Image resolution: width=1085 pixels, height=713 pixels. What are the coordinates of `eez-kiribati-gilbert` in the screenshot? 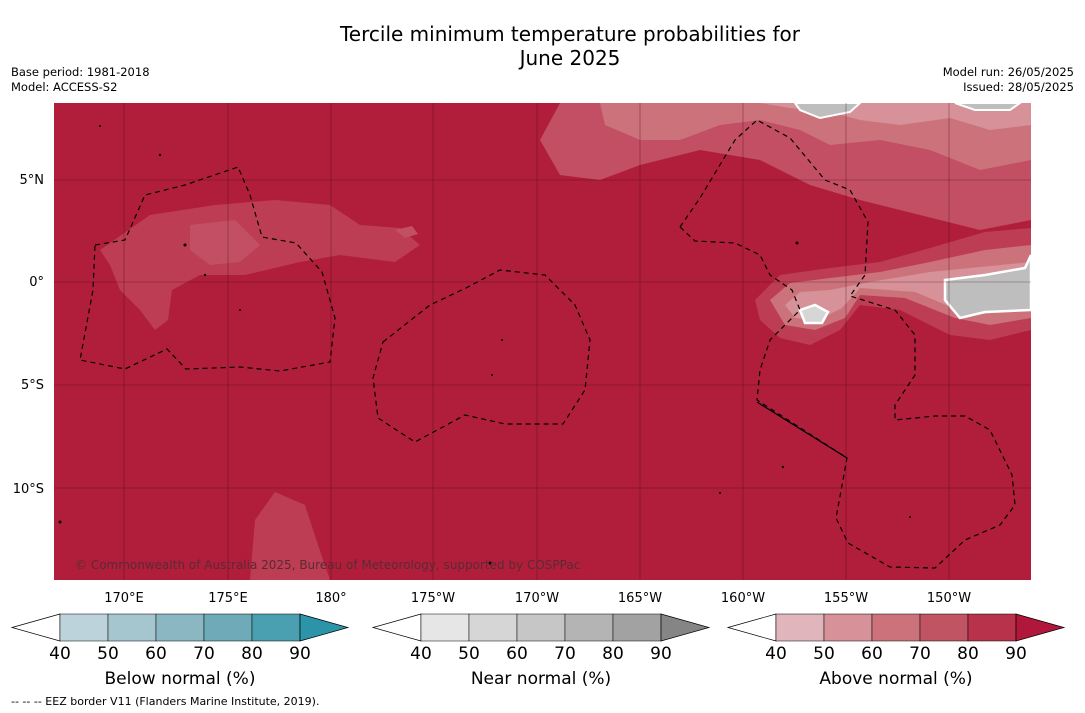 It's located at (207, 269).